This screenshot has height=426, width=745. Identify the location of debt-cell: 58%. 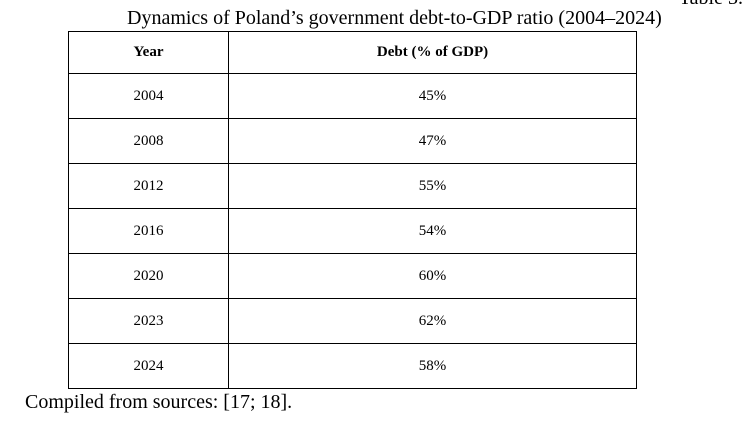
(432, 366).